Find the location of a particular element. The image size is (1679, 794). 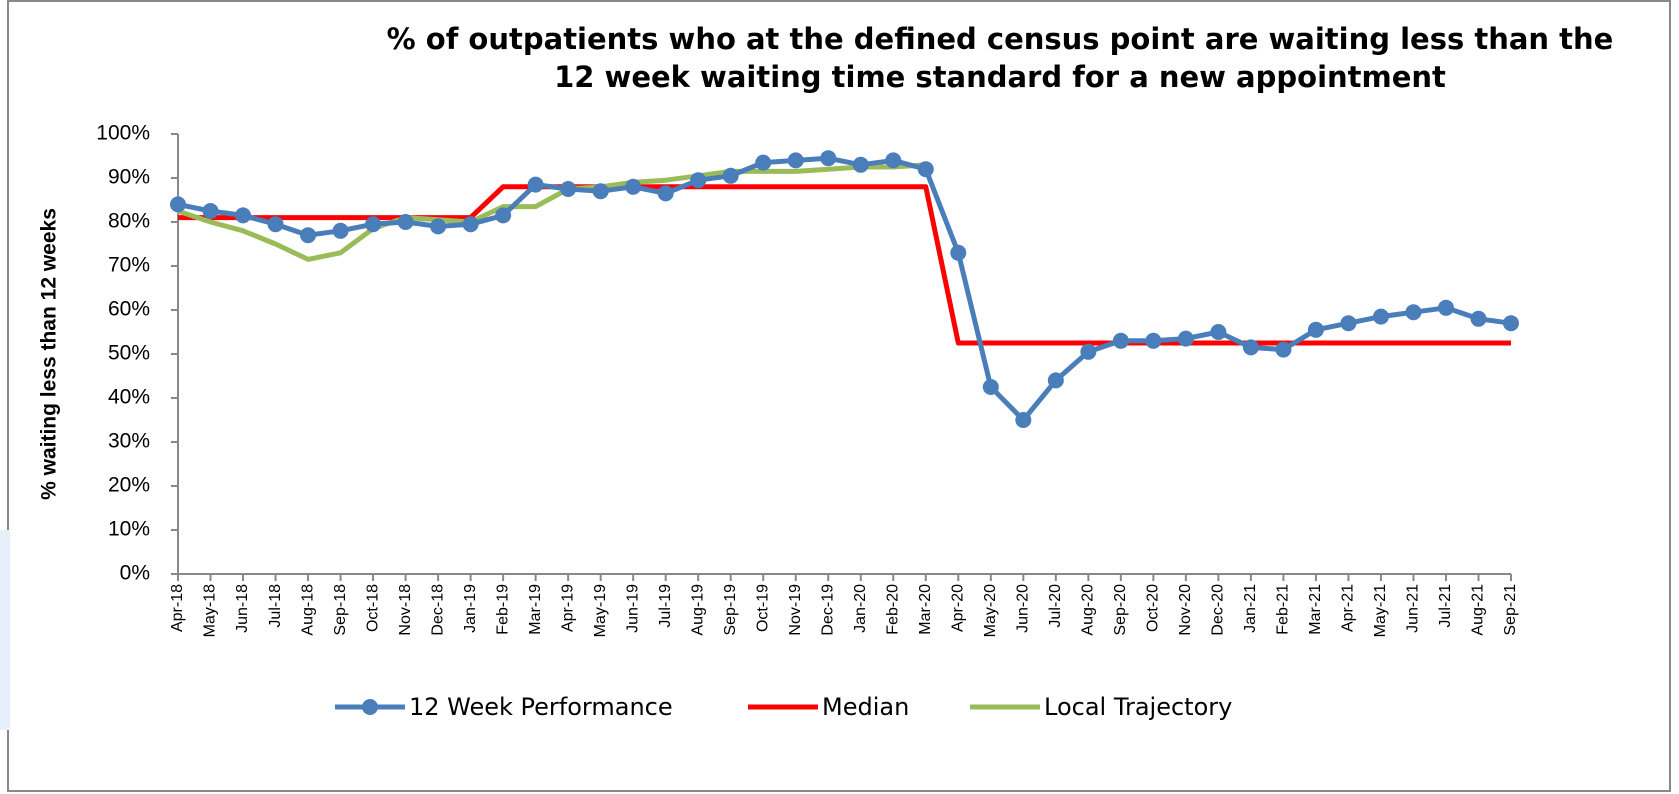

series-line is located at coordinates (551, 212).